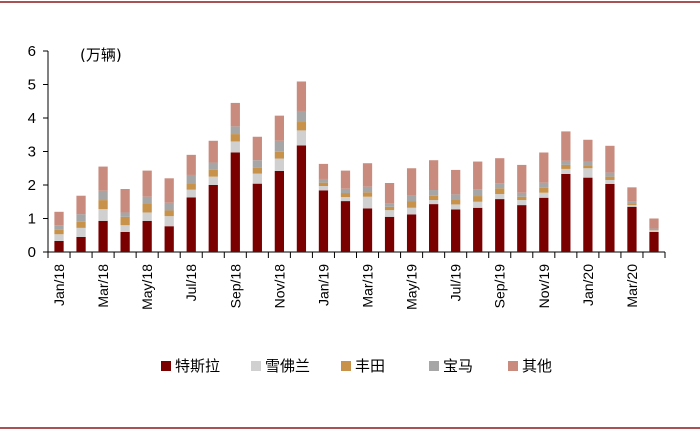 The image size is (700, 431). I want to click on y-tick-label: 3, so click(32, 152).